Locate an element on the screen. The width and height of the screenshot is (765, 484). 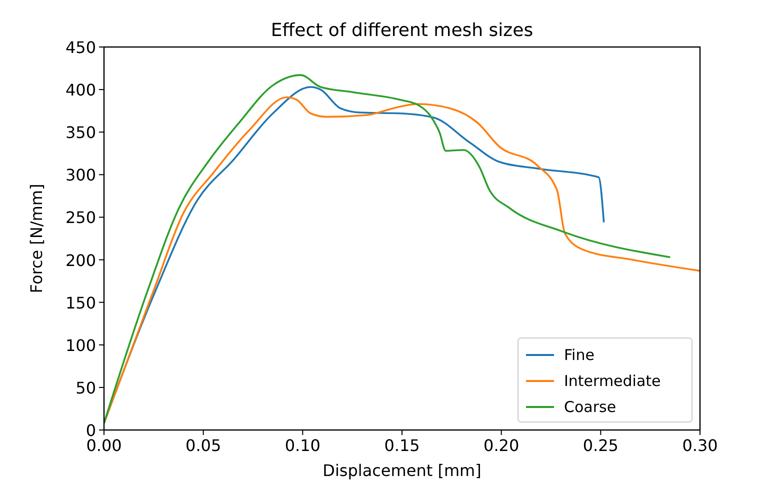
legend-label: Fine is located at coordinates (579, 355).